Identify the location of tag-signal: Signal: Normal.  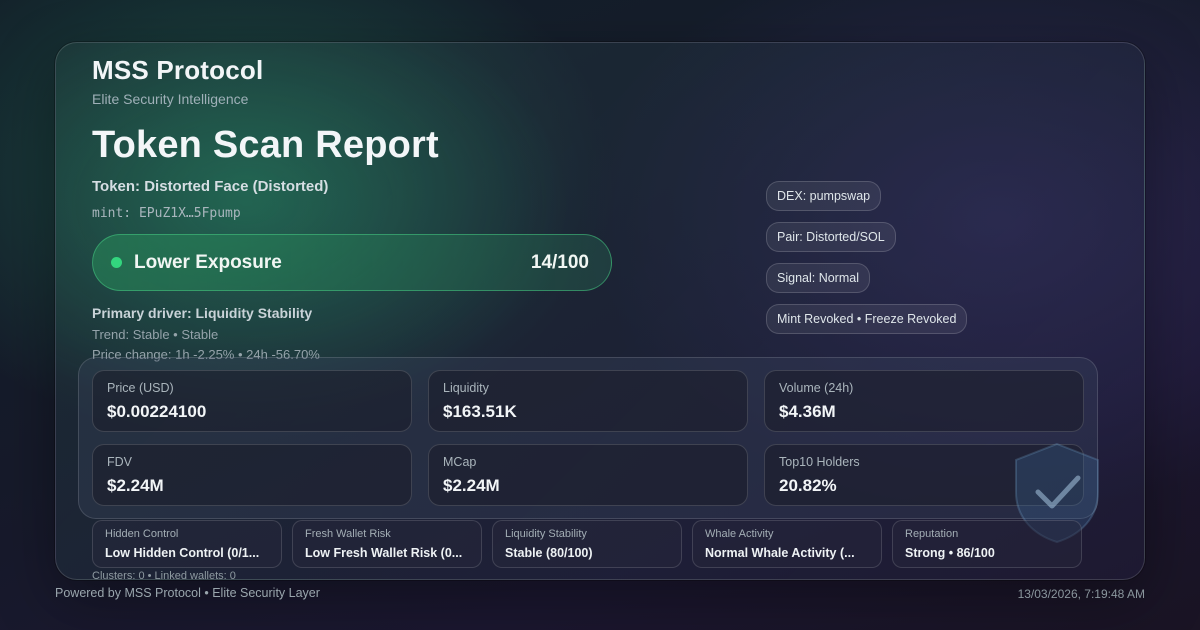
(818, 278).